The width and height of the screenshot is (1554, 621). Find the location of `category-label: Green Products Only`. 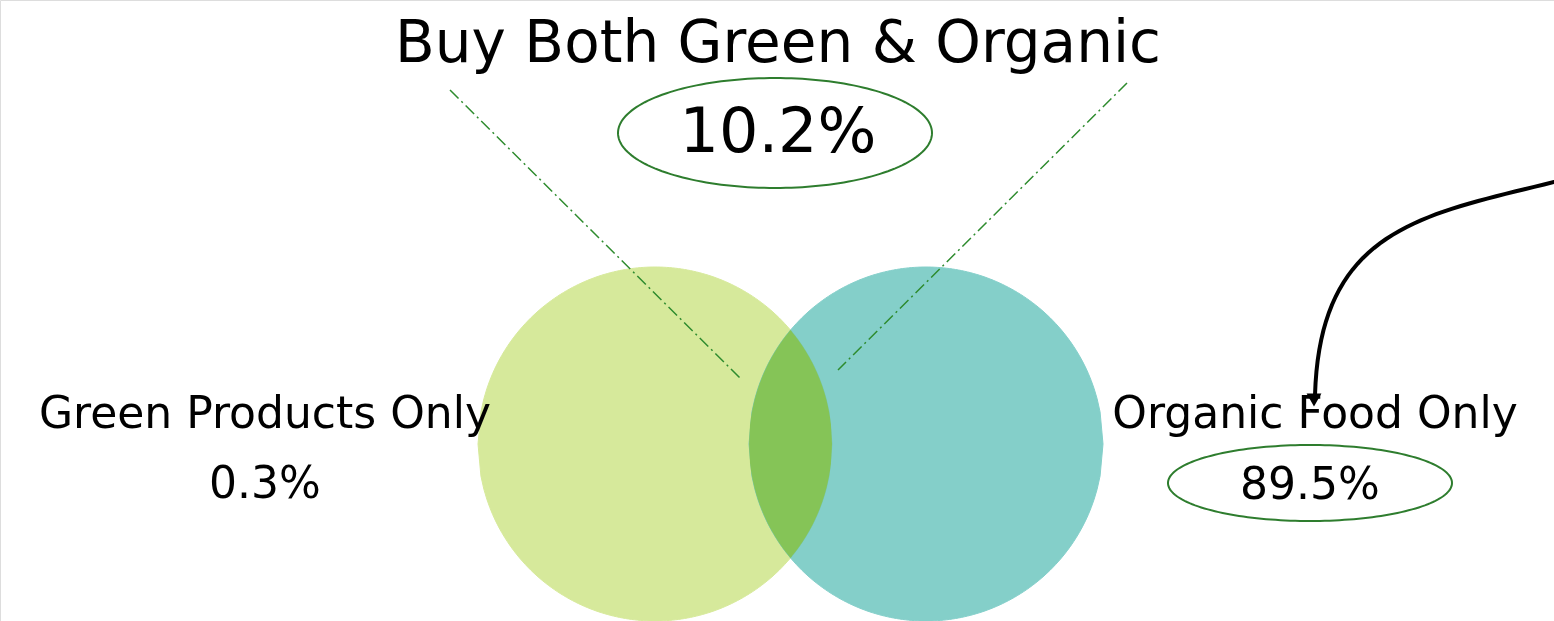

category-label: Green Products Only is located at coordinates (265, 412).